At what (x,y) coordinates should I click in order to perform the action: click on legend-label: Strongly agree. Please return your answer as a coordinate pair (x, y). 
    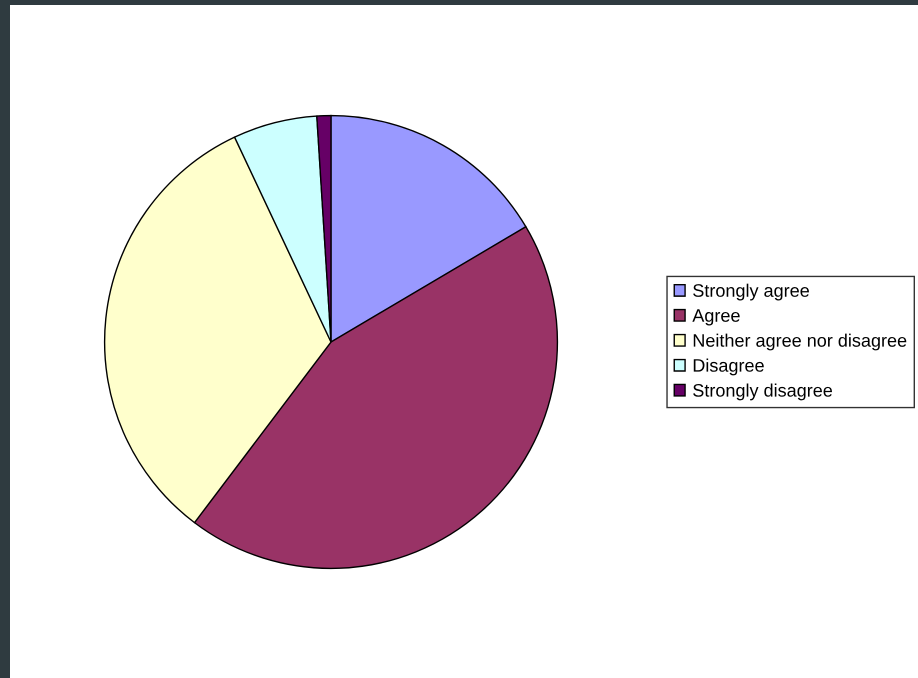
    Looking at the image, I should click on (751, 292).